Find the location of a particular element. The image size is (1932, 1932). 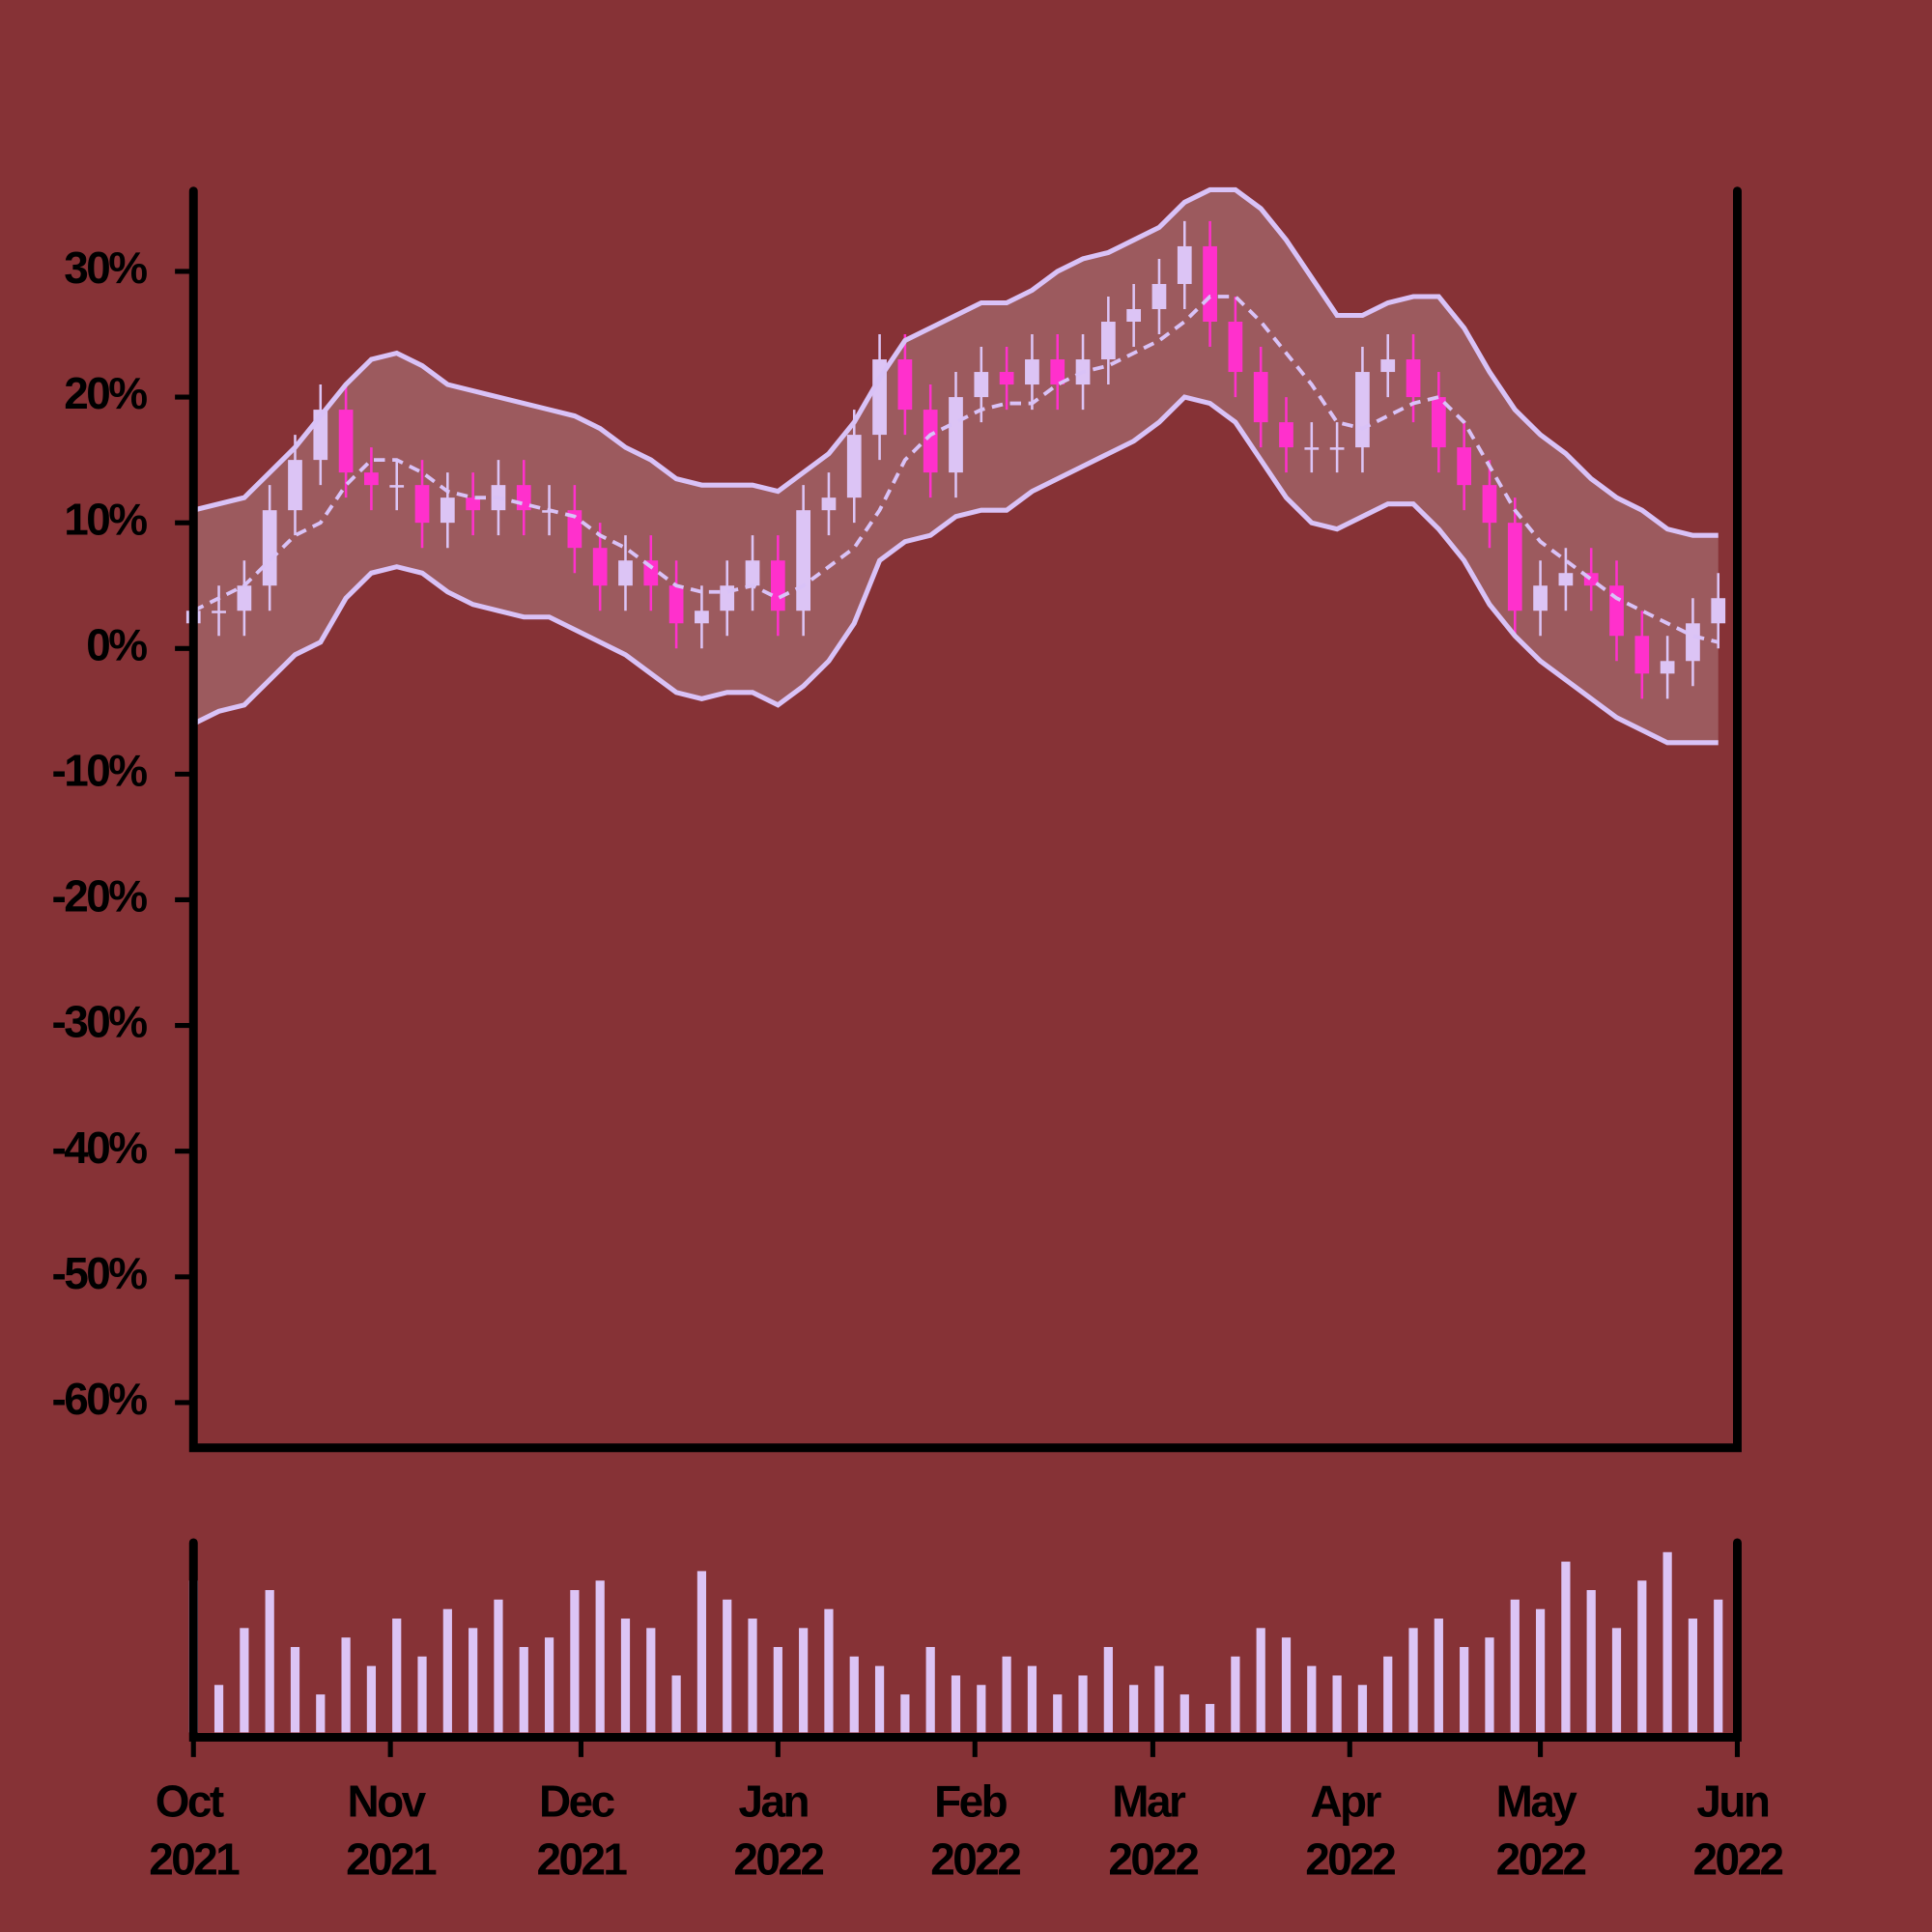

band-middle is located at coordinates (955, 469).